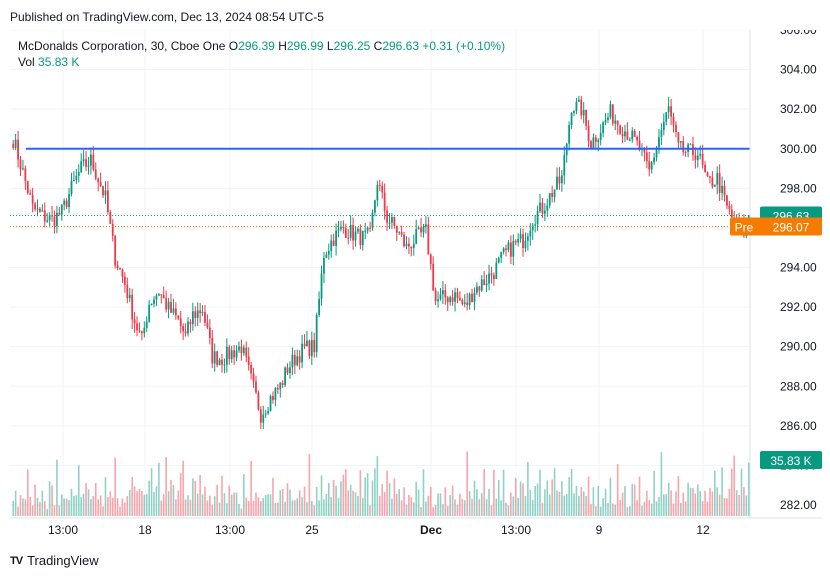 The image size is (830, 579). What do you see at coordinates (54, 560) in the screenshot?
I see `footer-brand: TV TradingView` at bounding box center [54, 560].